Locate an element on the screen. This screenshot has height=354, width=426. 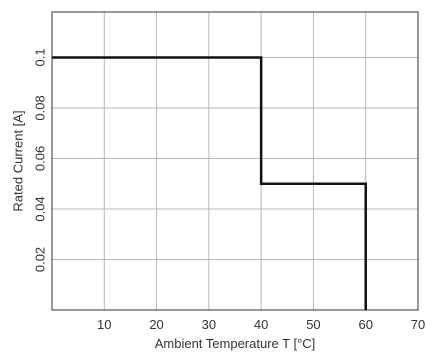
x-tick-labels: 10 20 30 40 50 60 70 is located at coordinates (261, 324).